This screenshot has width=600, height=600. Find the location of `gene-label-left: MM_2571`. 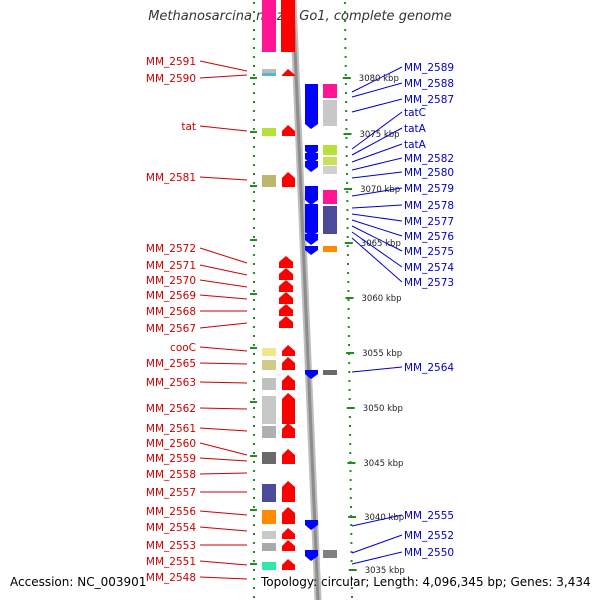

gene-label-left: MM_2571 is located at coordinates (171, 266).